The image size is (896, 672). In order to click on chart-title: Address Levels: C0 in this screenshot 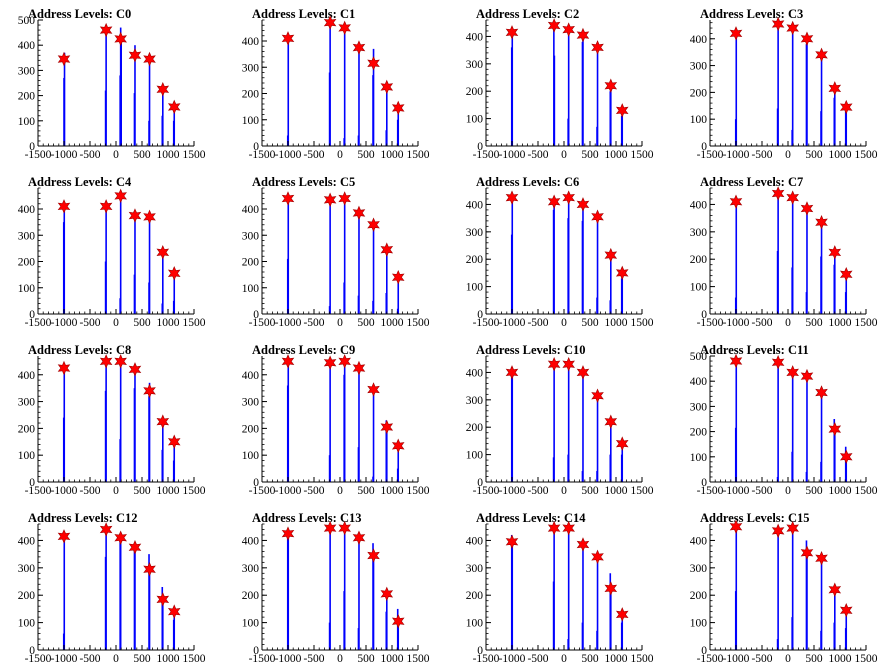, I will do `click(79, 14)`.